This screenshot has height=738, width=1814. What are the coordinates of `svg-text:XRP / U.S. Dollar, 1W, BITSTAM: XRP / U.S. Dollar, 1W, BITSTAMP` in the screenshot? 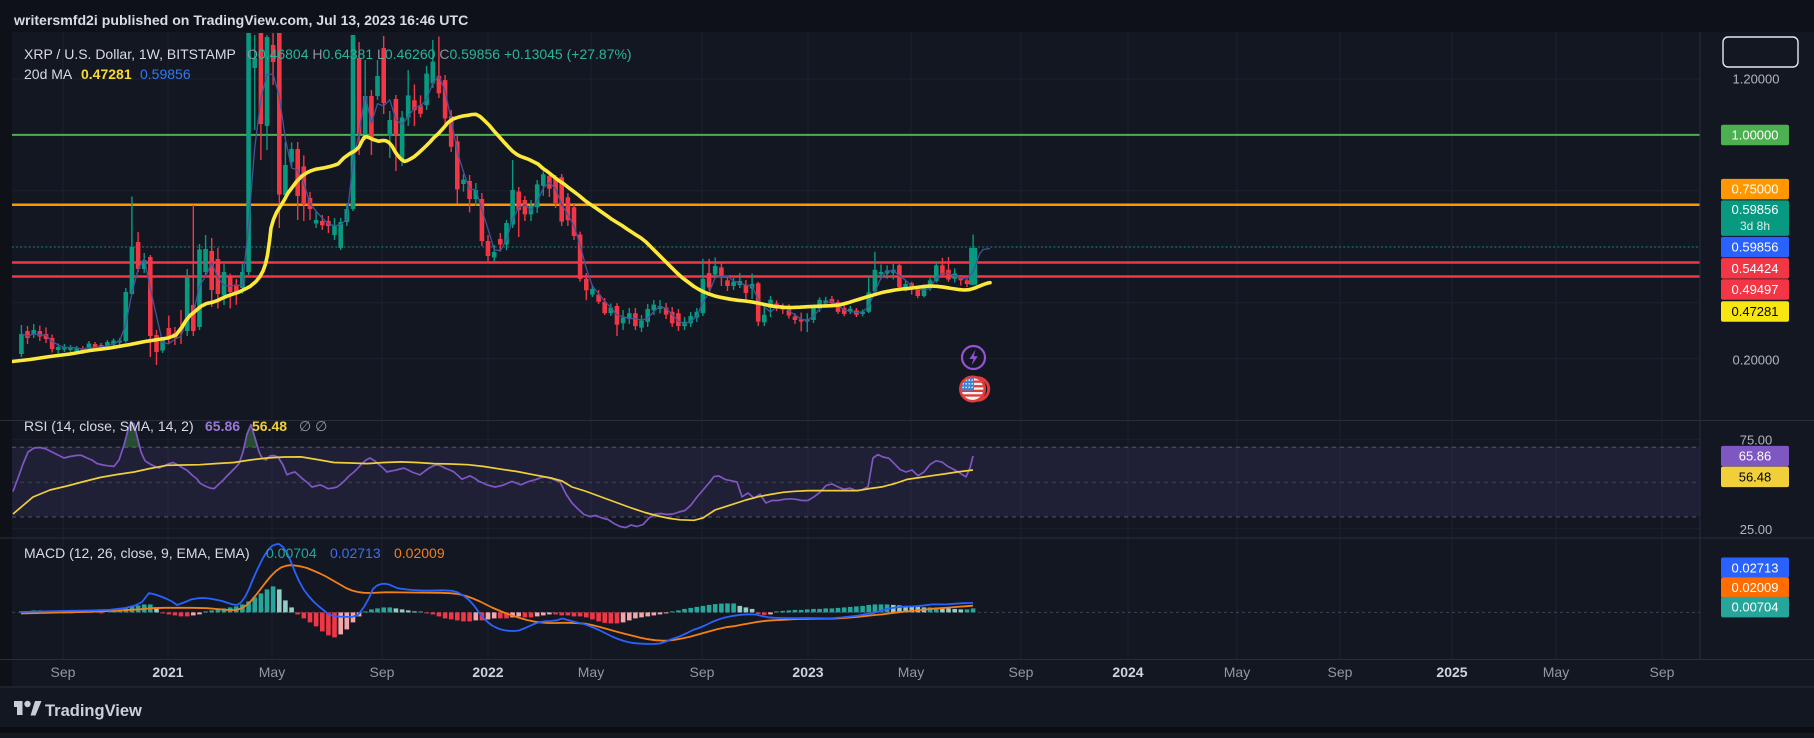 It's located at (130, 54).